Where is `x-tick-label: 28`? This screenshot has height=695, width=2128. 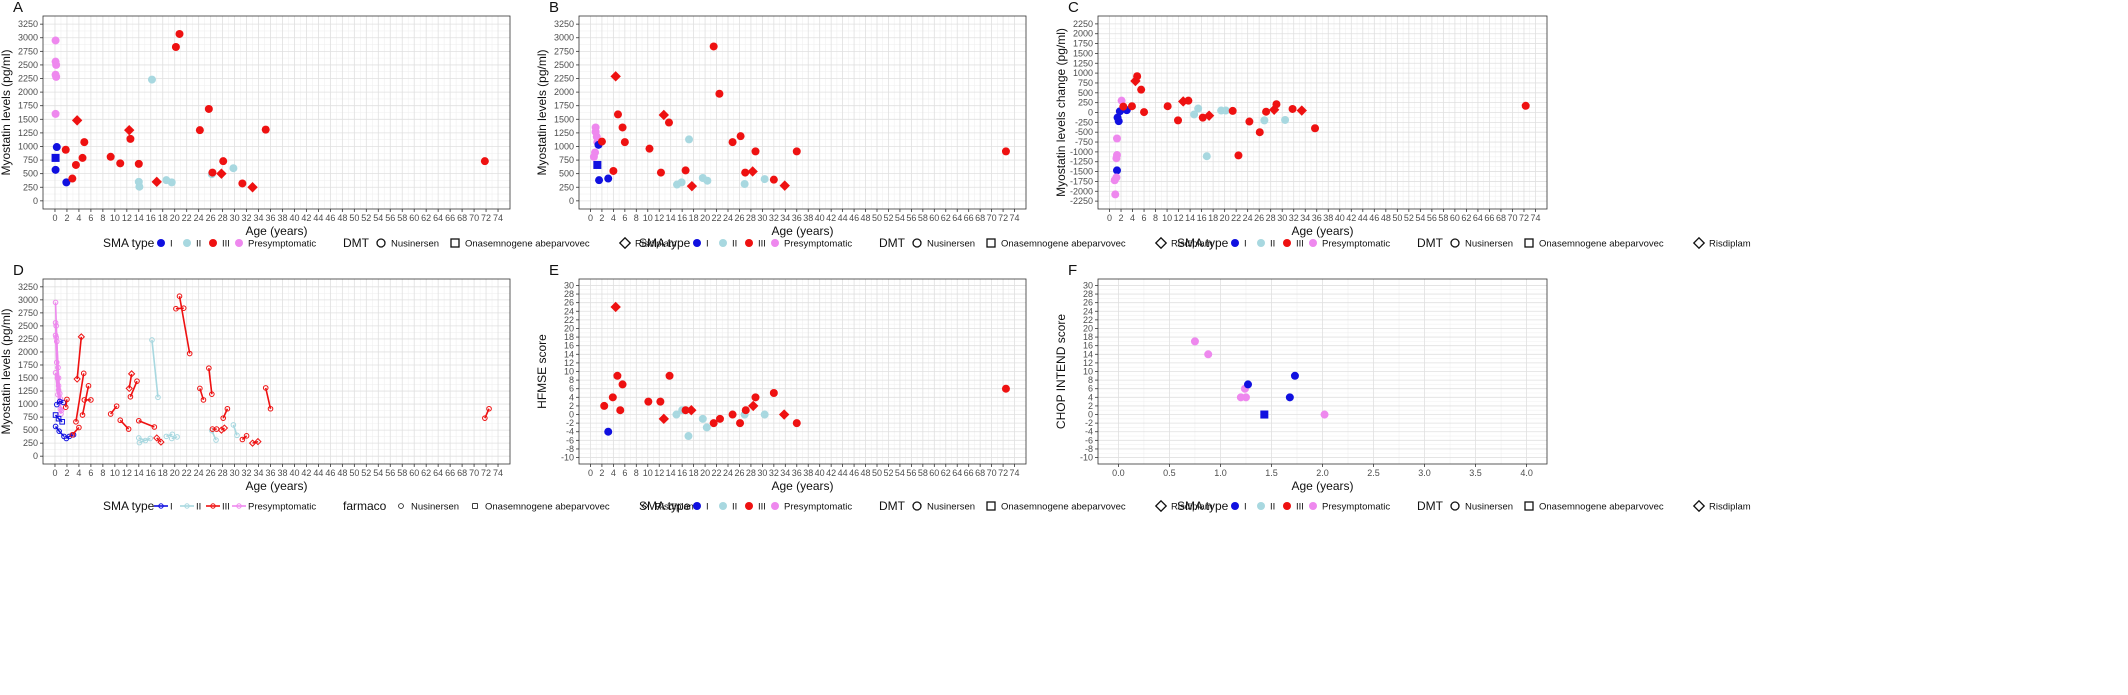
x-tick-label: 28 is located at coordinates (223, 473).